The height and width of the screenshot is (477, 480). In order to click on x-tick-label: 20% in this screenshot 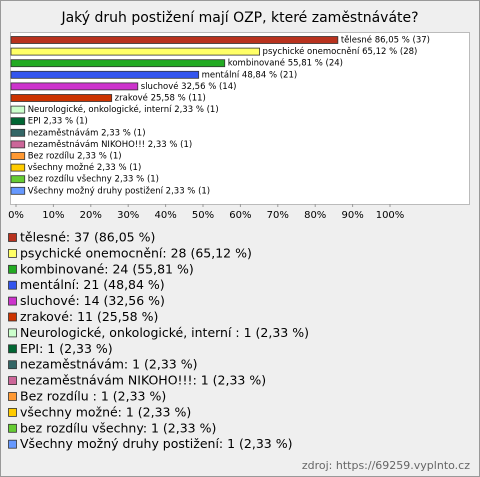, I will do `click(91, 215)`.